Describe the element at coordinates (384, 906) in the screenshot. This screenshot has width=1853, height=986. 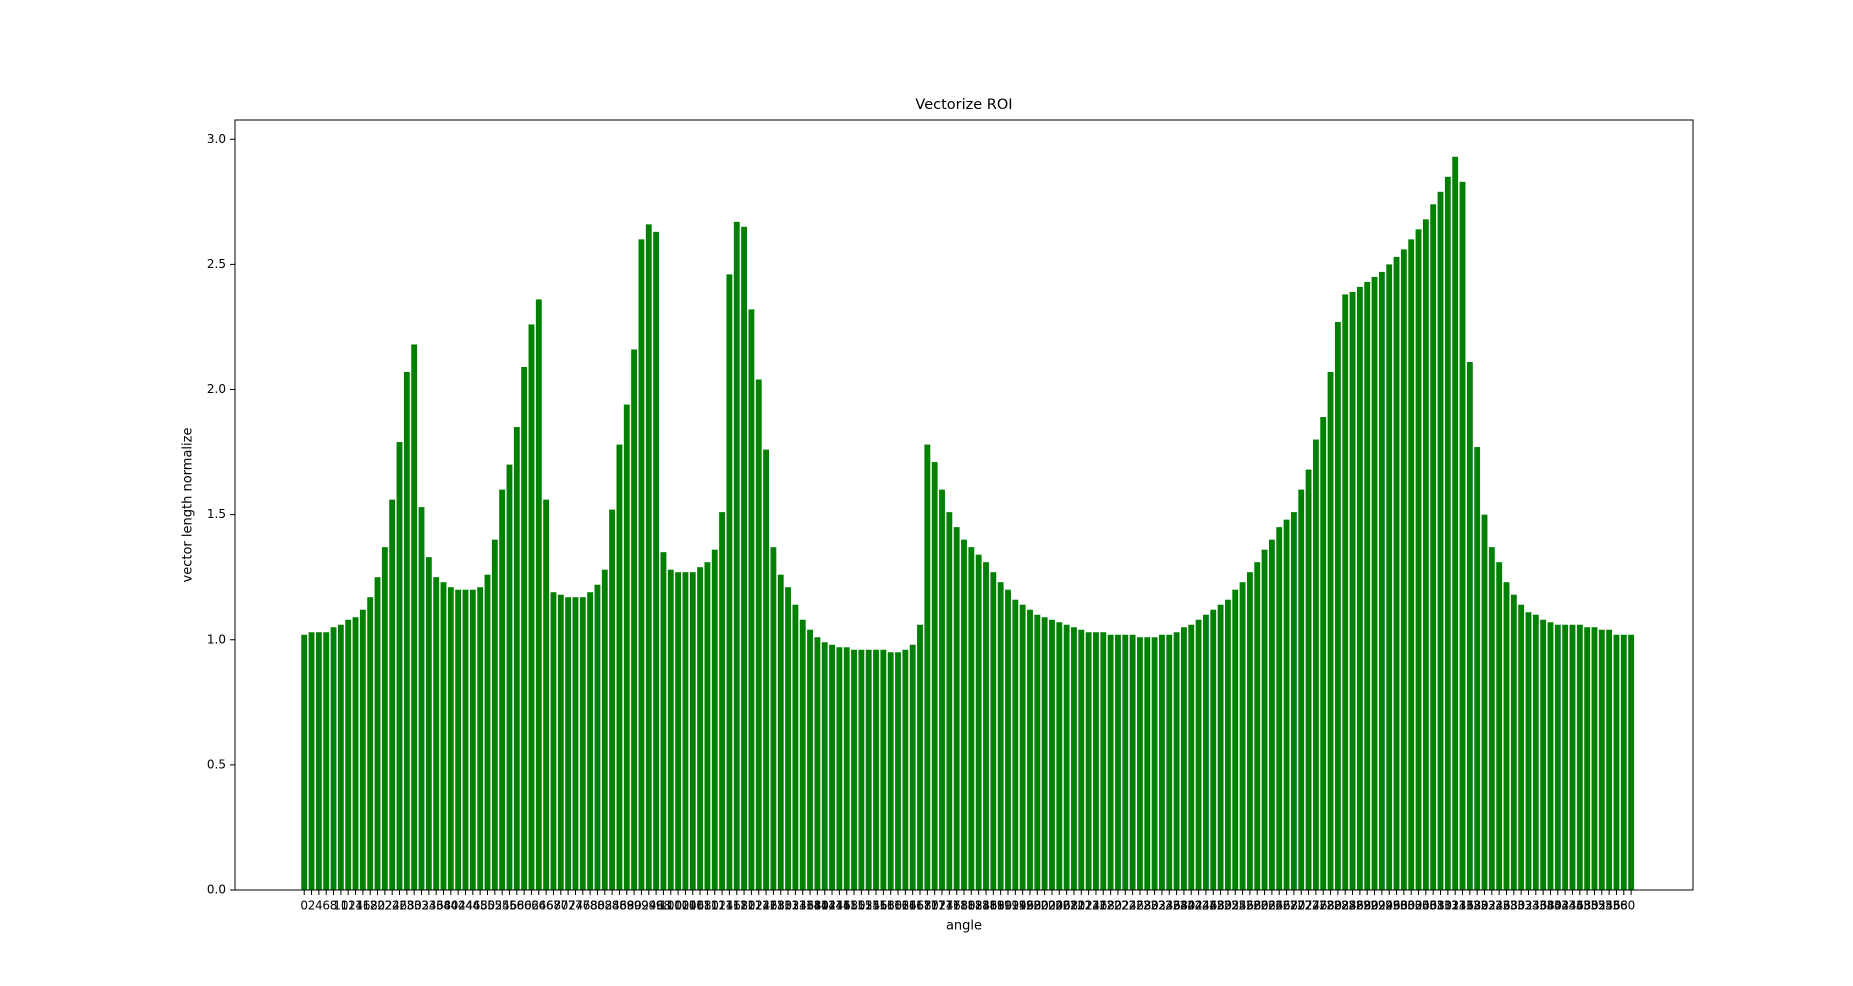
I see `x-tick-label: 22` at that location.